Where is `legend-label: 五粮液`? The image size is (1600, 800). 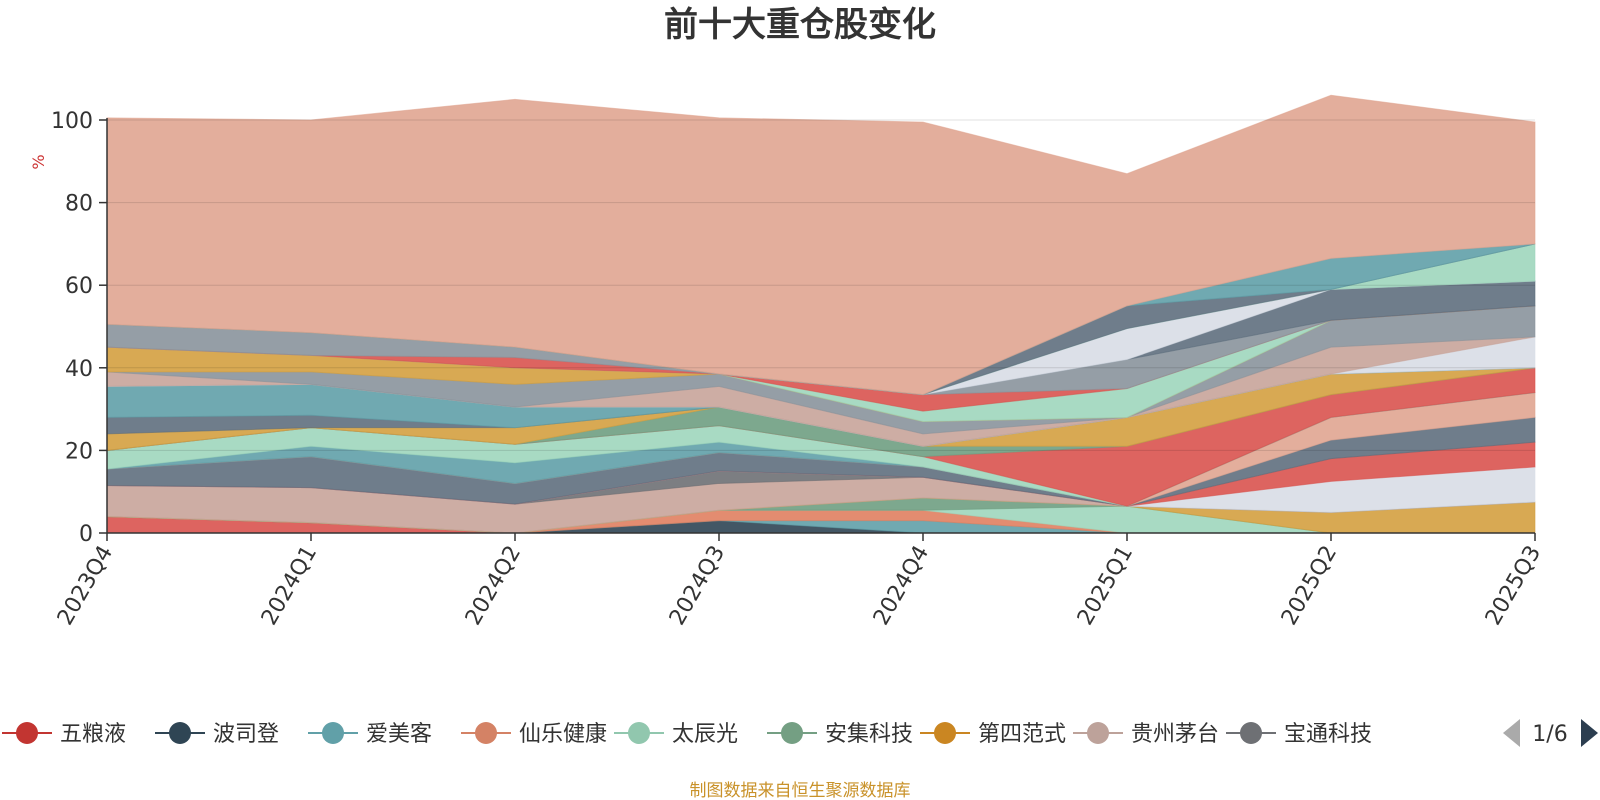
legend-label: 五粮液 is located at coordinates (93, 734).